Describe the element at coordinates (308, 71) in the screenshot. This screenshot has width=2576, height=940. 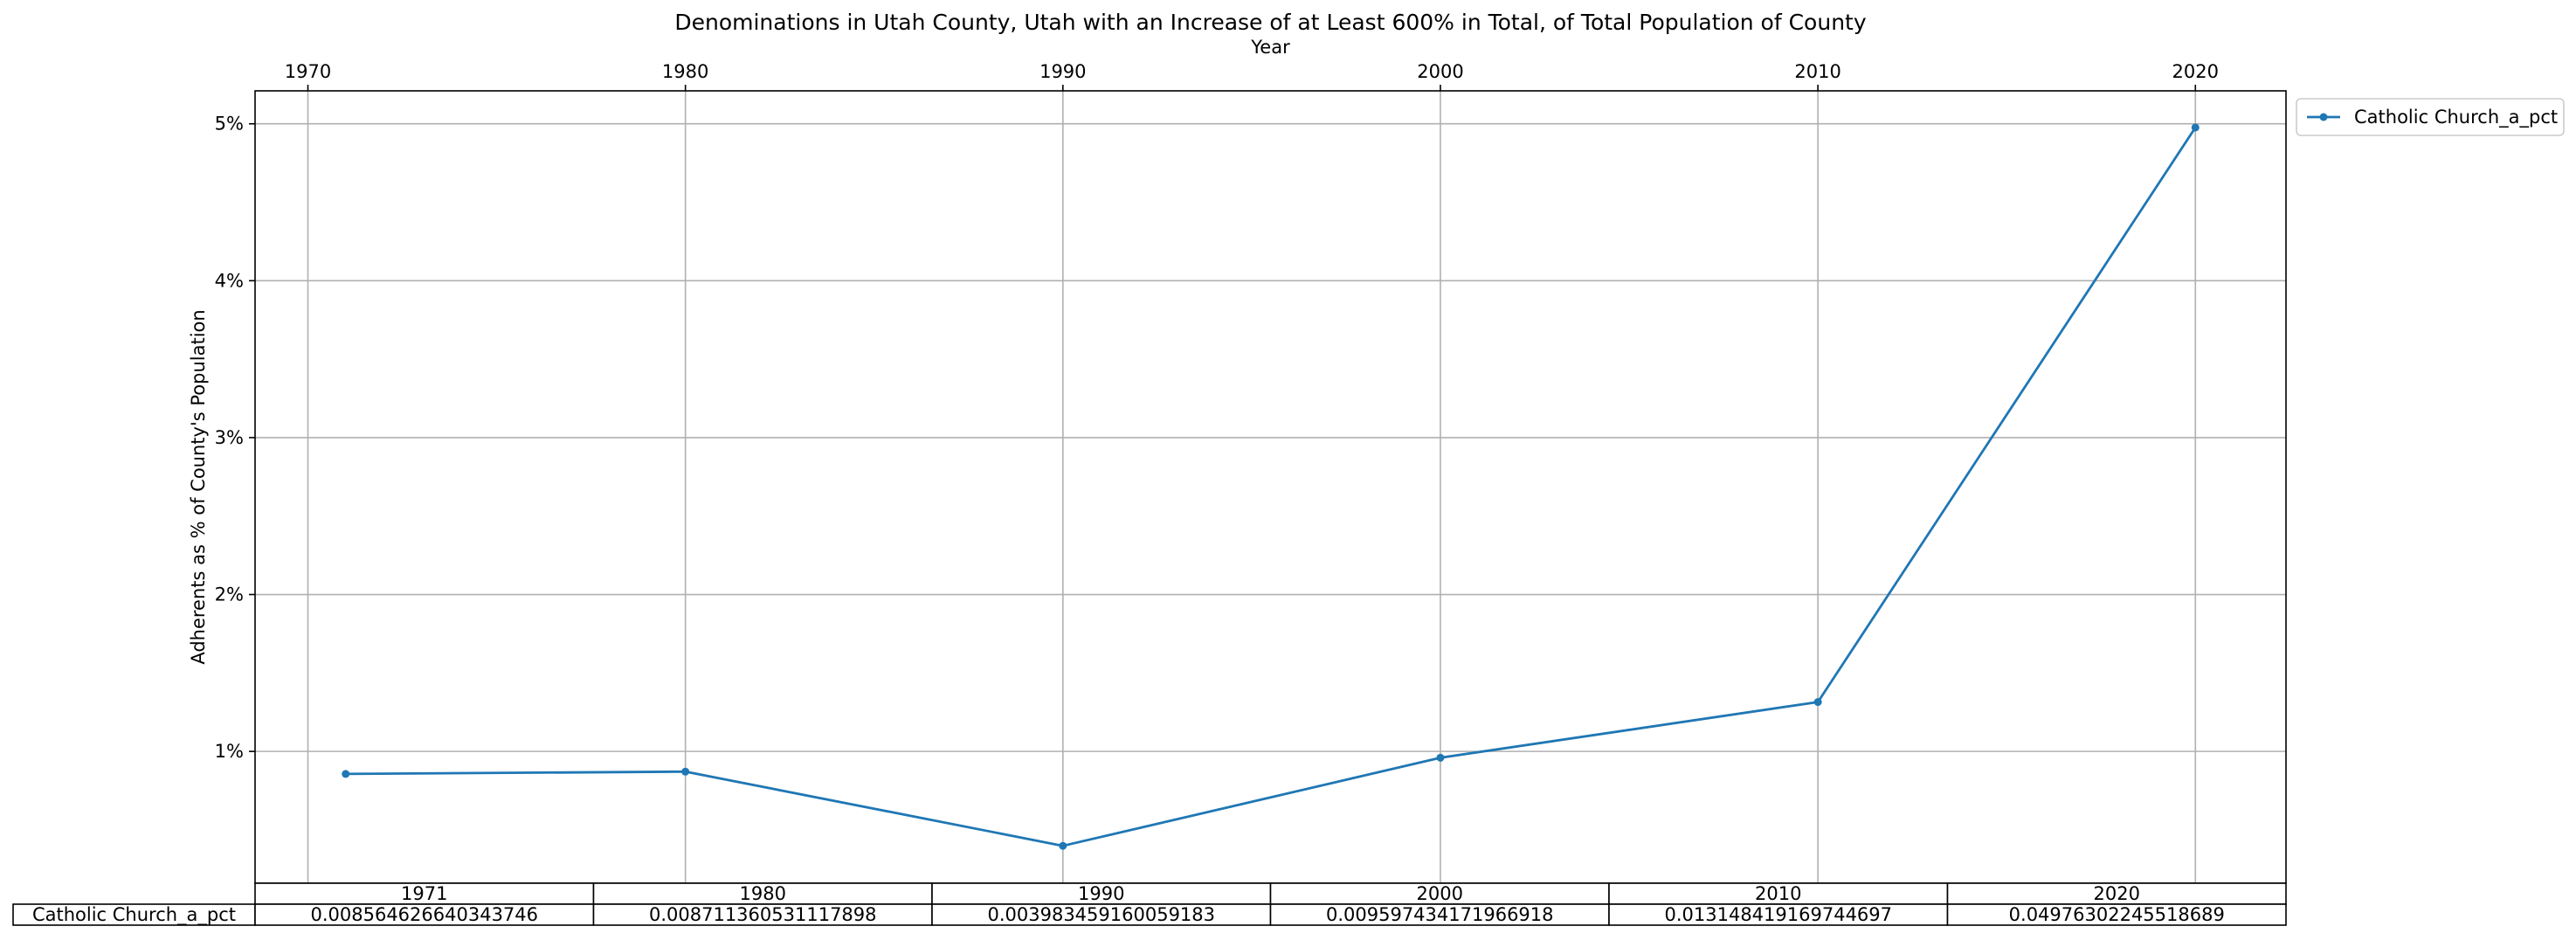
I see `x-tick-label: 1970` at that location.